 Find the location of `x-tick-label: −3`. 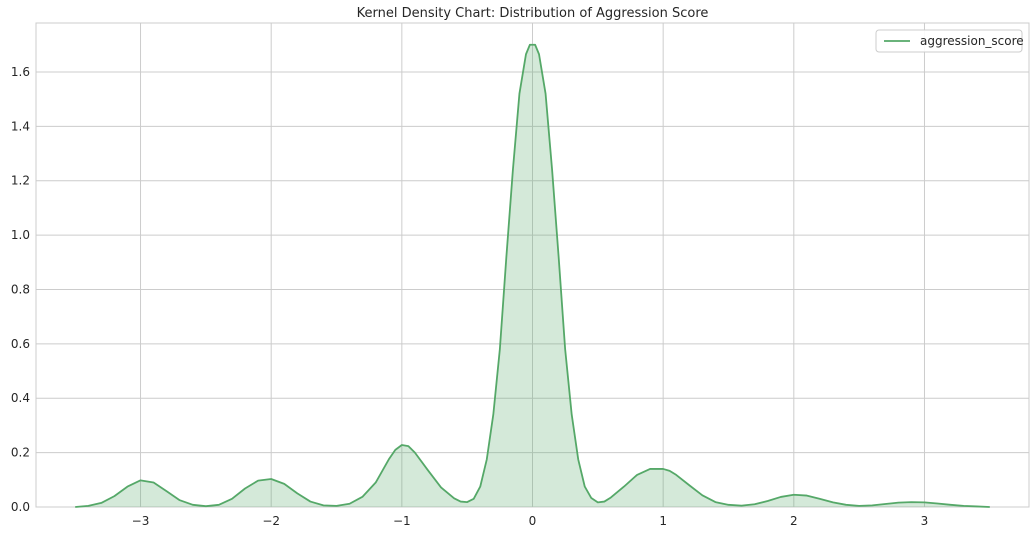

x-tick-label: −3 is located at coordinates (141, 521).